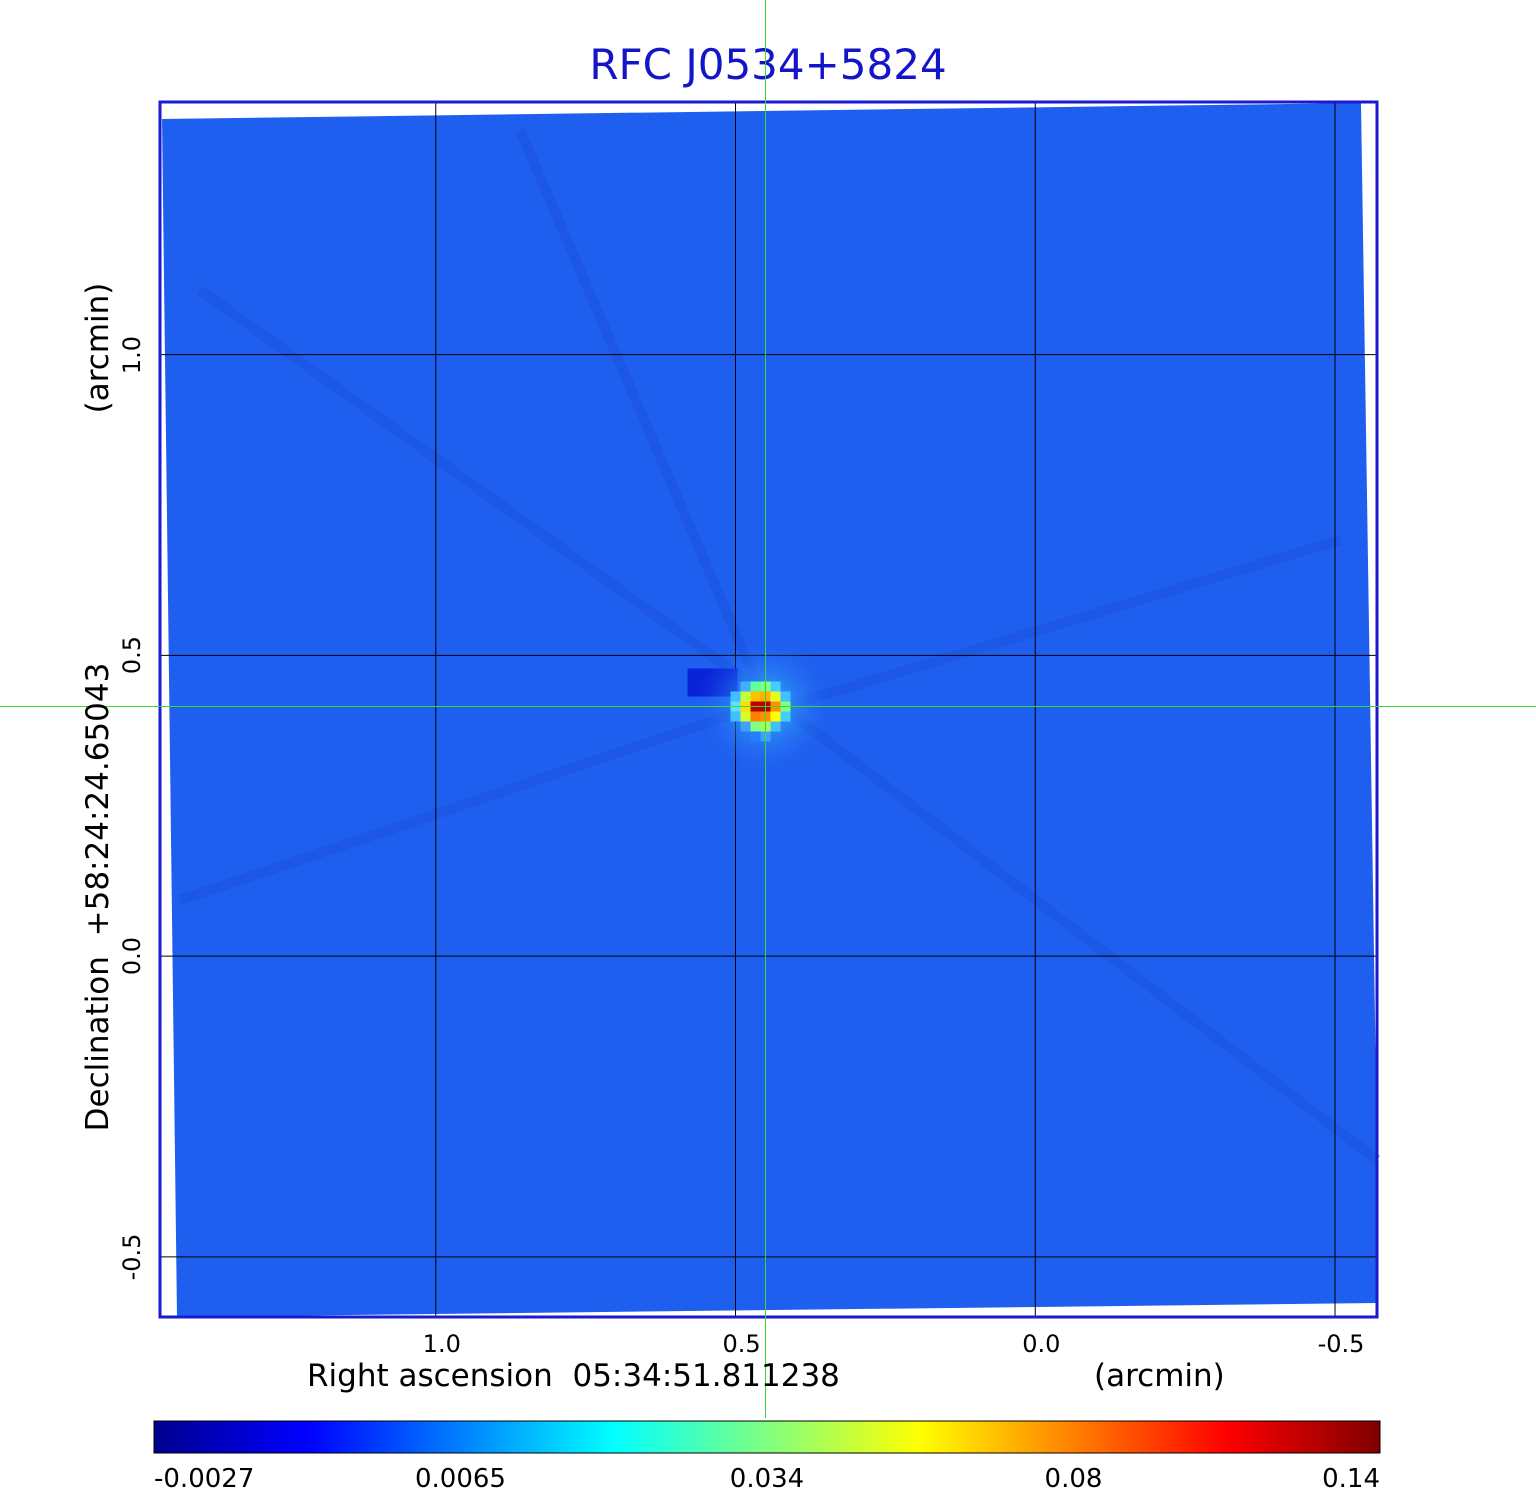 The height and width of the screenshot is (1511, 1536). What do you see at coordinates (1073, 1479) in the screenshot?
I see `colorbar-tick-label: 0.08` at bounding box center [1073, 1479].